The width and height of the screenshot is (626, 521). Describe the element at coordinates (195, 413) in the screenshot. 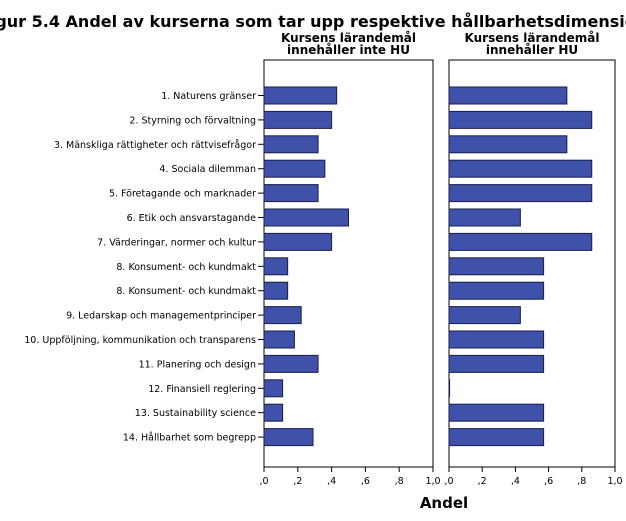

I see `category-label: 13. Sustainability science` at that location.